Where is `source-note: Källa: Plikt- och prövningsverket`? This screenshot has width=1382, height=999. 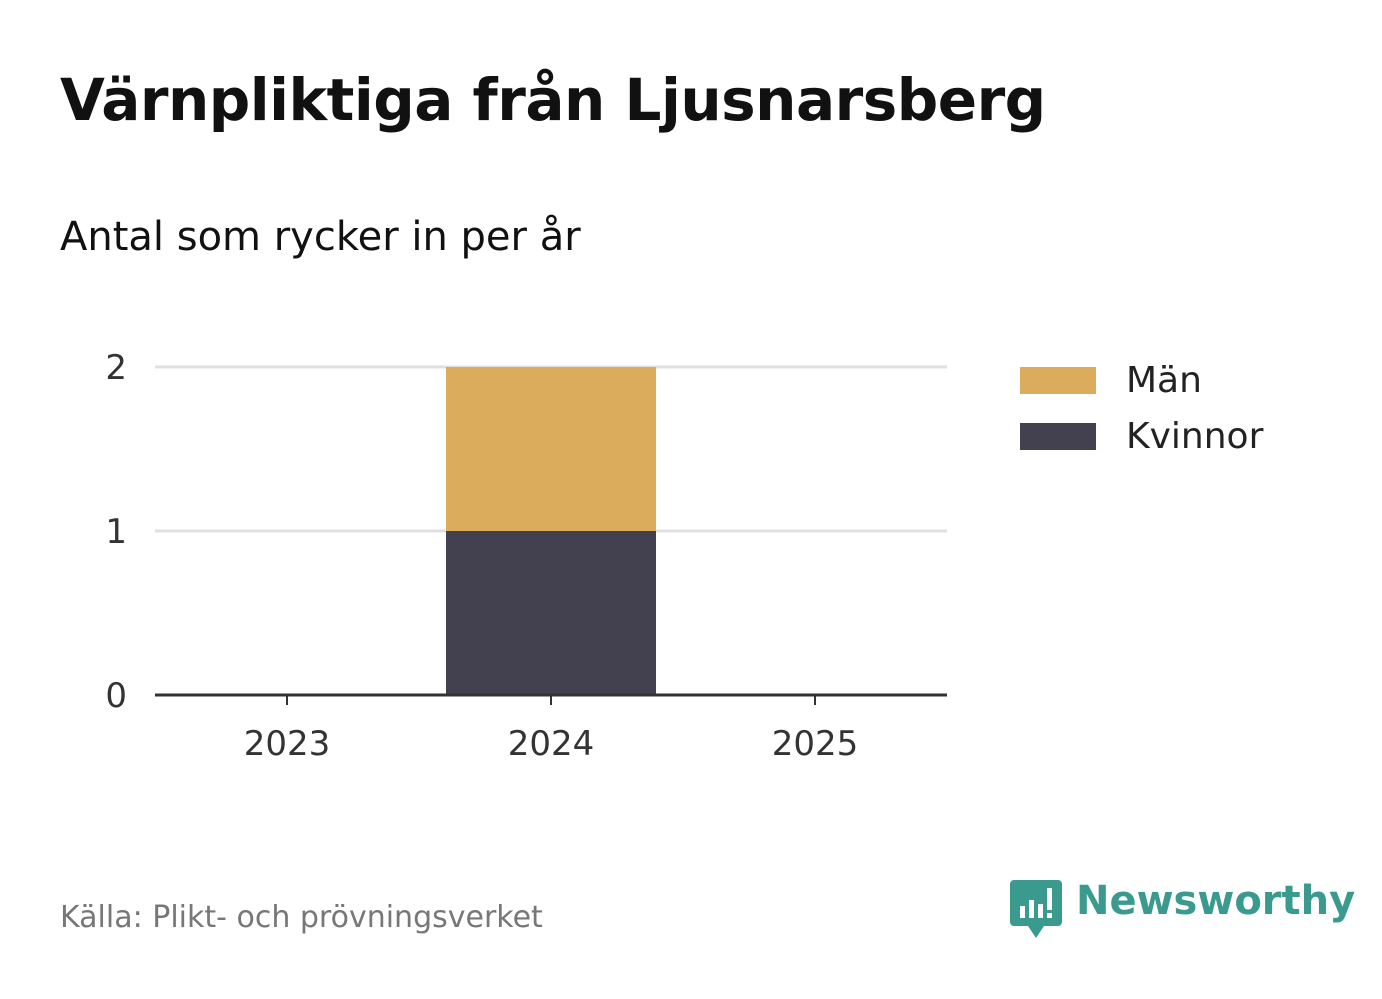
source-note: Källa: Plikt- och prövningsverket is located at coordinates (301, 917).